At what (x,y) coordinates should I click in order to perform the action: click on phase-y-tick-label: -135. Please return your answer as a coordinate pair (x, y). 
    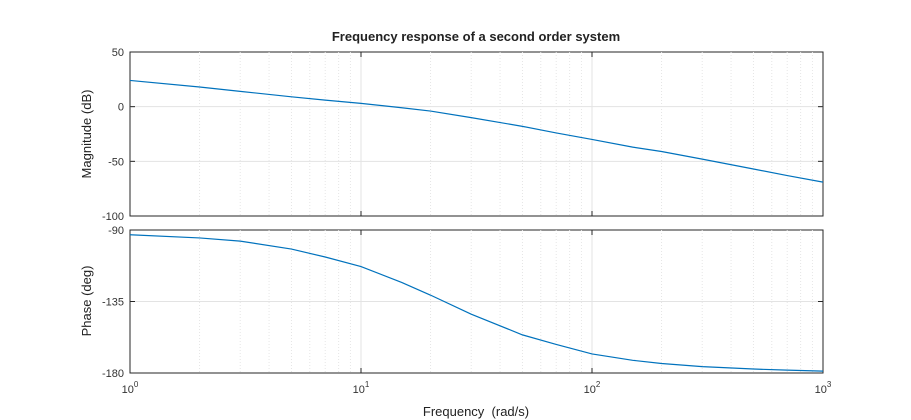
    Looking at the image, I should click on (113, 303).